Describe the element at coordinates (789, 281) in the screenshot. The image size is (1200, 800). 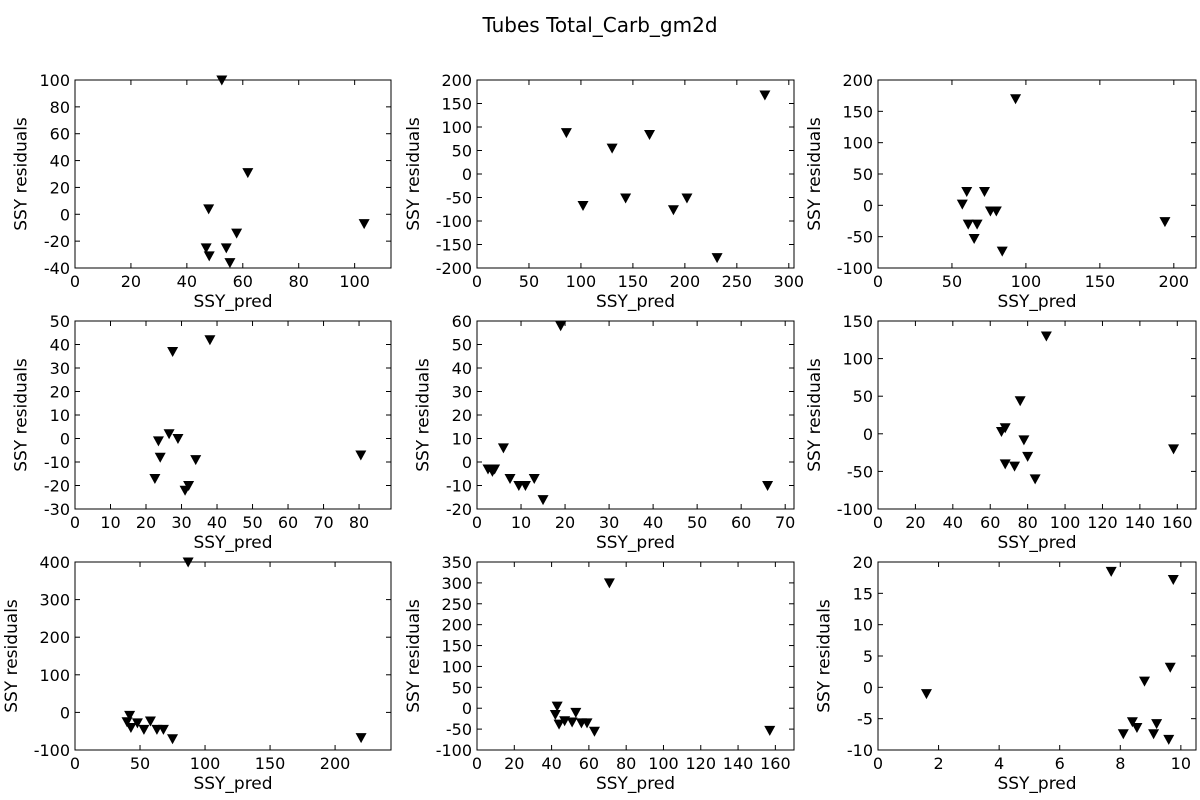
I see `x-tick-label: 300` at that location.